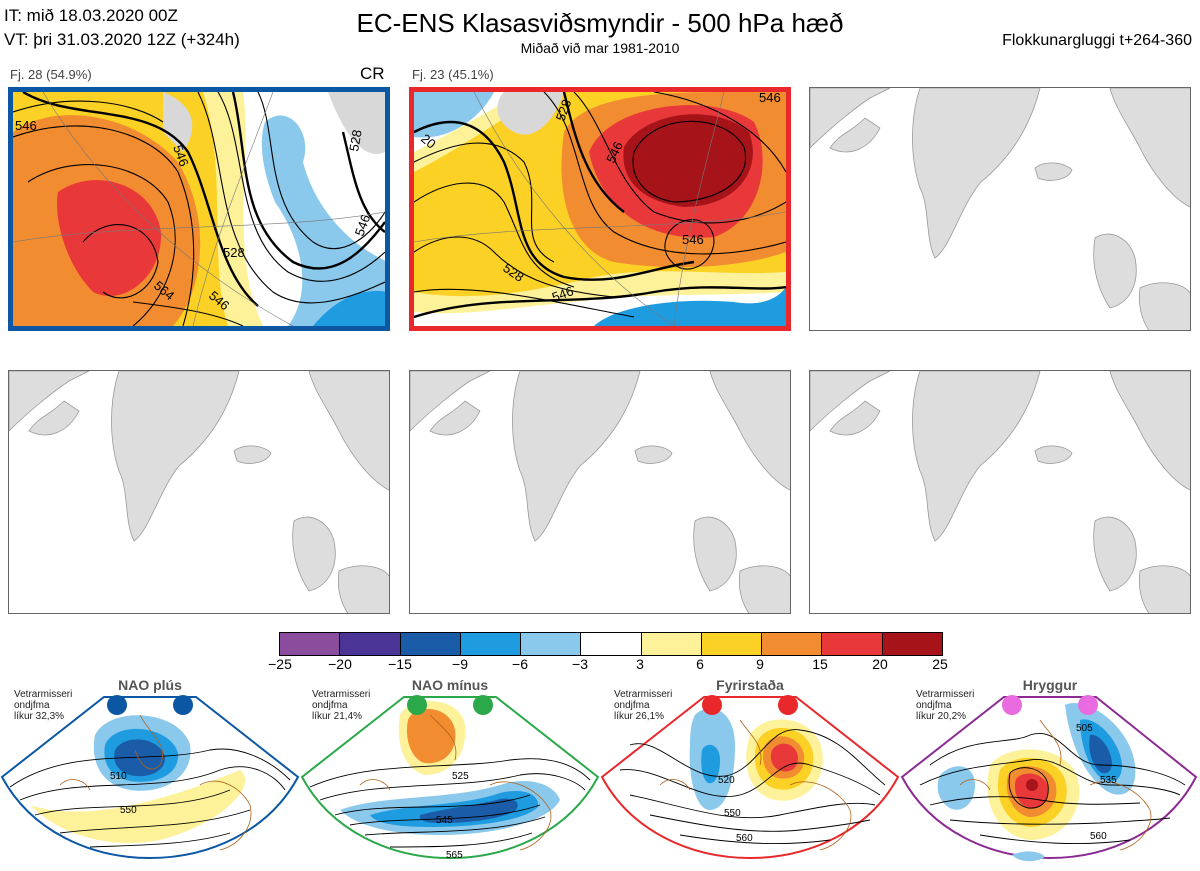 The width and height of the screenshot is (1200, 871). What do you see at coordinates (1108, 780) in the screenshot?
I see `contour-label: 535` at bounding box center [1108, 780].